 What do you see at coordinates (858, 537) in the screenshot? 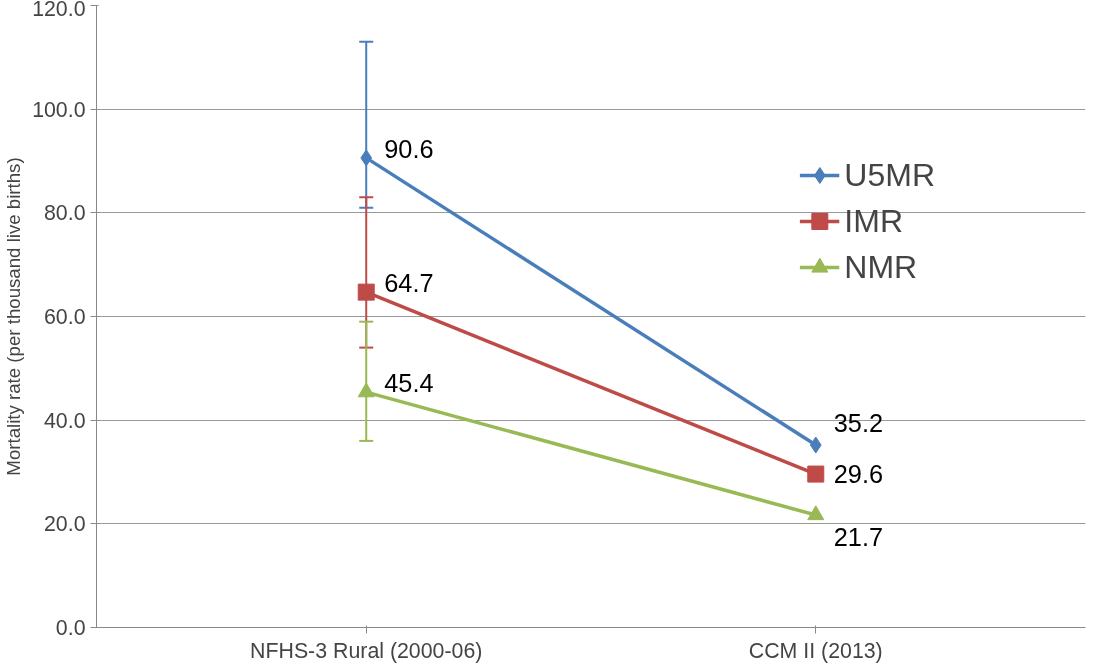
I see `data-label: 21.7` at bounding box center [858, 537].